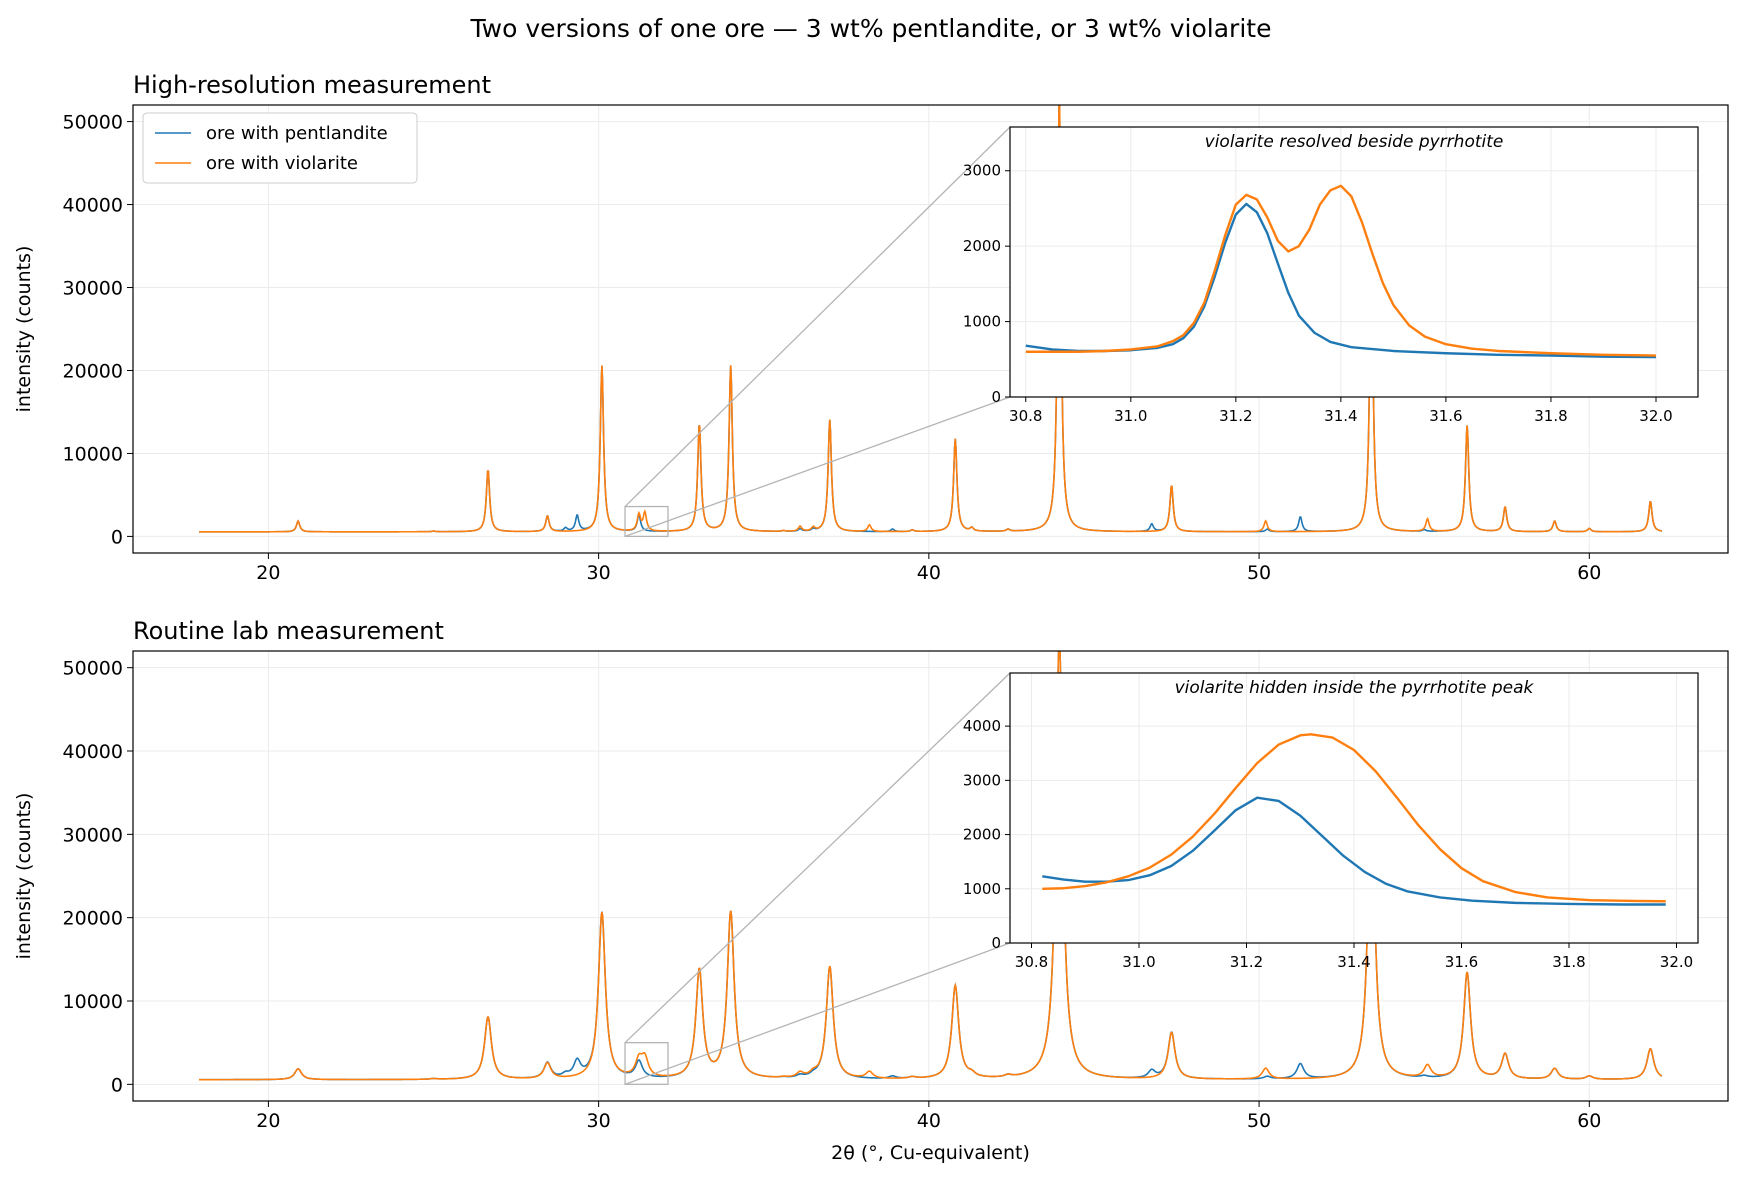 The image size is (1742, 1179). Describe the element at coordinates (312, 85) in the screenshot. I see `panel-title: High-resolution measurement` at that location.